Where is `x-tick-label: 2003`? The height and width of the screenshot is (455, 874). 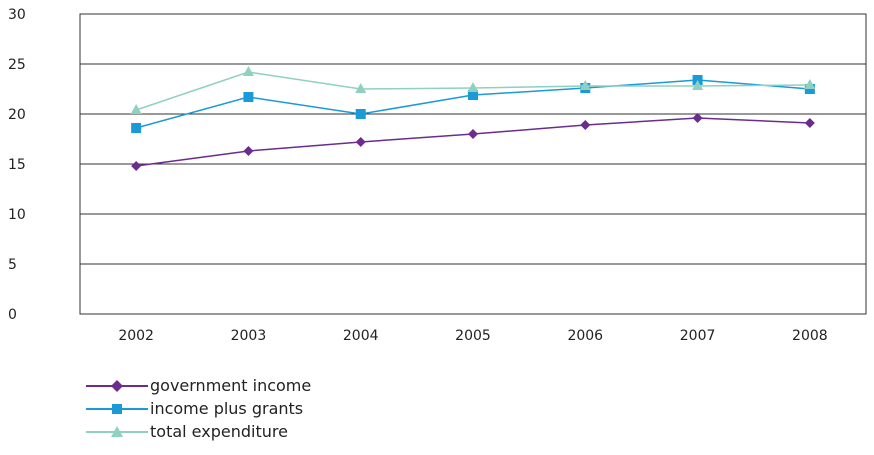 x-tick-label: 2003 is located at coordinates (249, 336).